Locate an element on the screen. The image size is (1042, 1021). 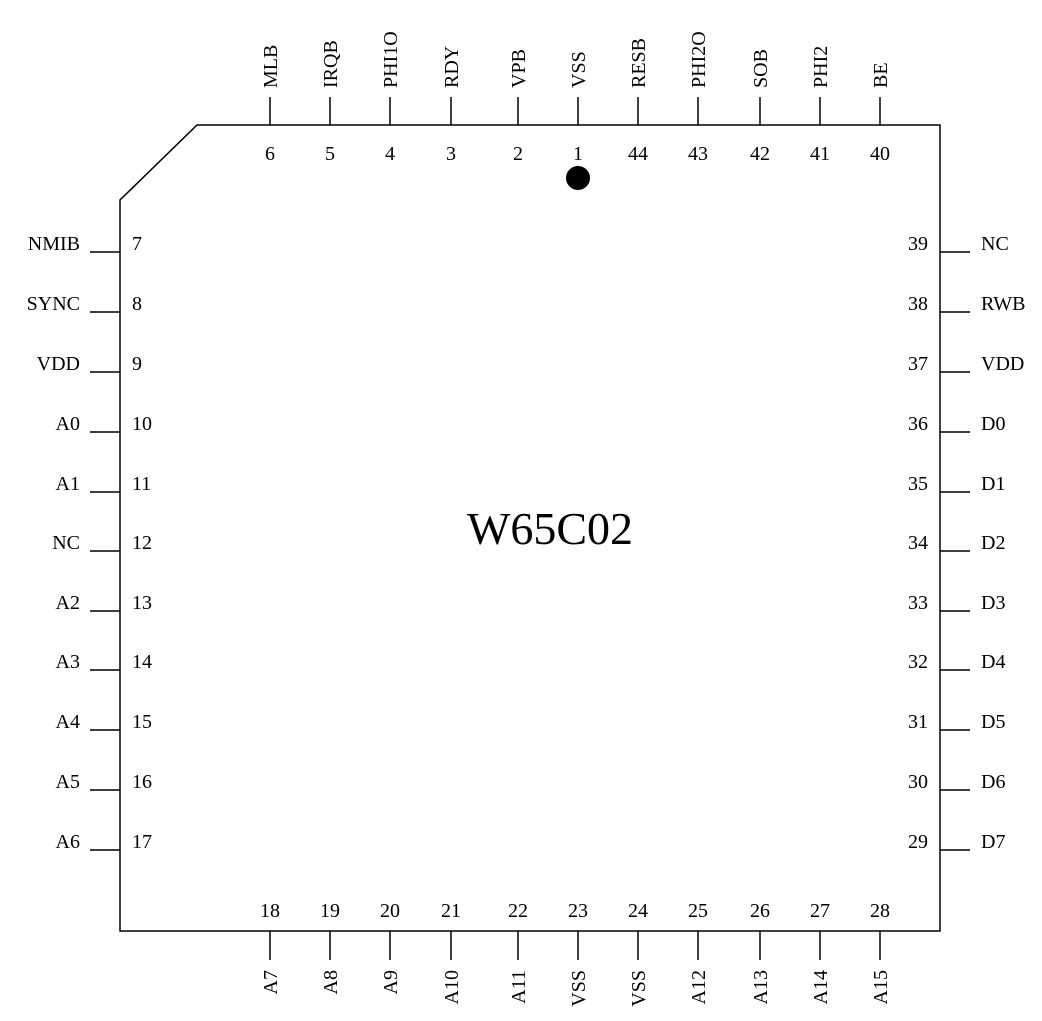
pin-number: 20 is located at coordinates (390, 911).